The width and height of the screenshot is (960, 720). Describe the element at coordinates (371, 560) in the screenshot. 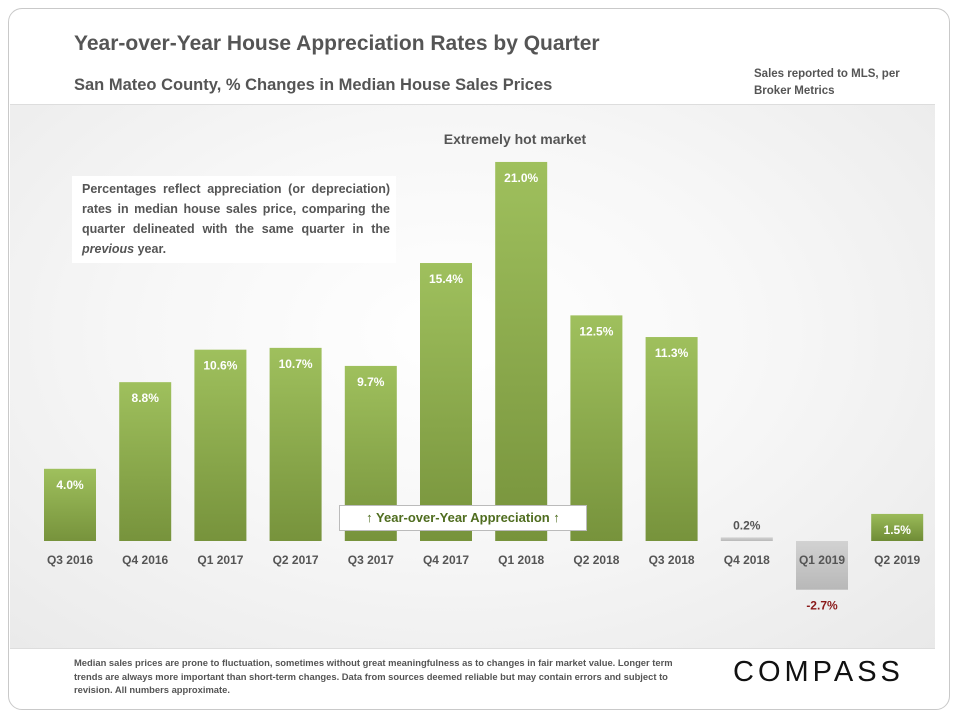

I see `category-label: Q3 2017` at that location.